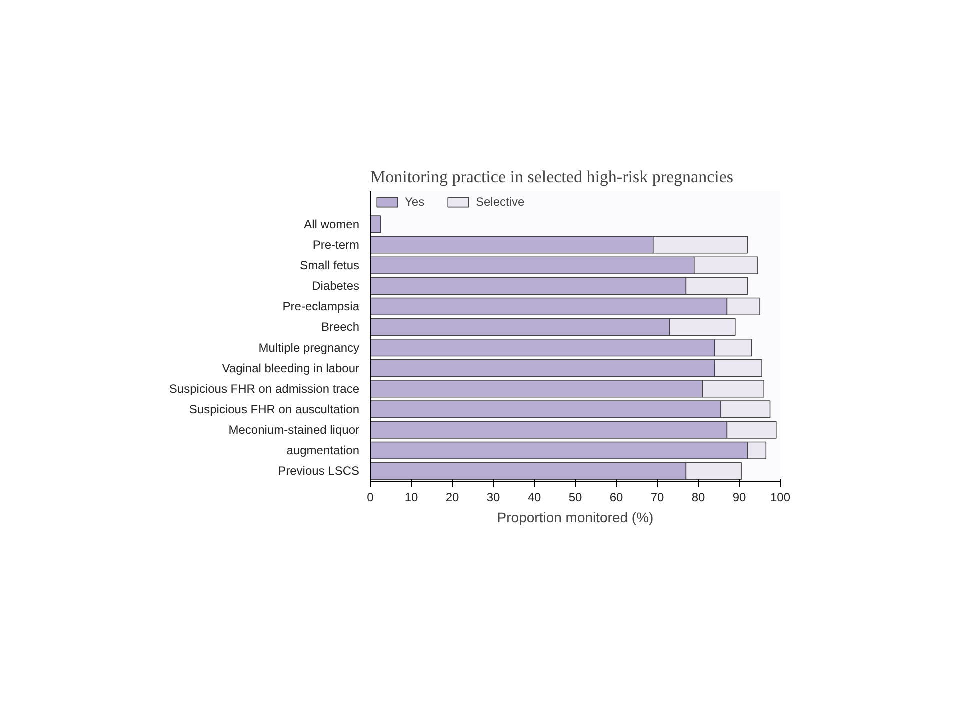 The width and height of the screenshot is (955, 724). What do you see at coordinates (336, 286) in the screenshot?
I see `y-tick-label: Diabetes` at bounding box center [336, 286].